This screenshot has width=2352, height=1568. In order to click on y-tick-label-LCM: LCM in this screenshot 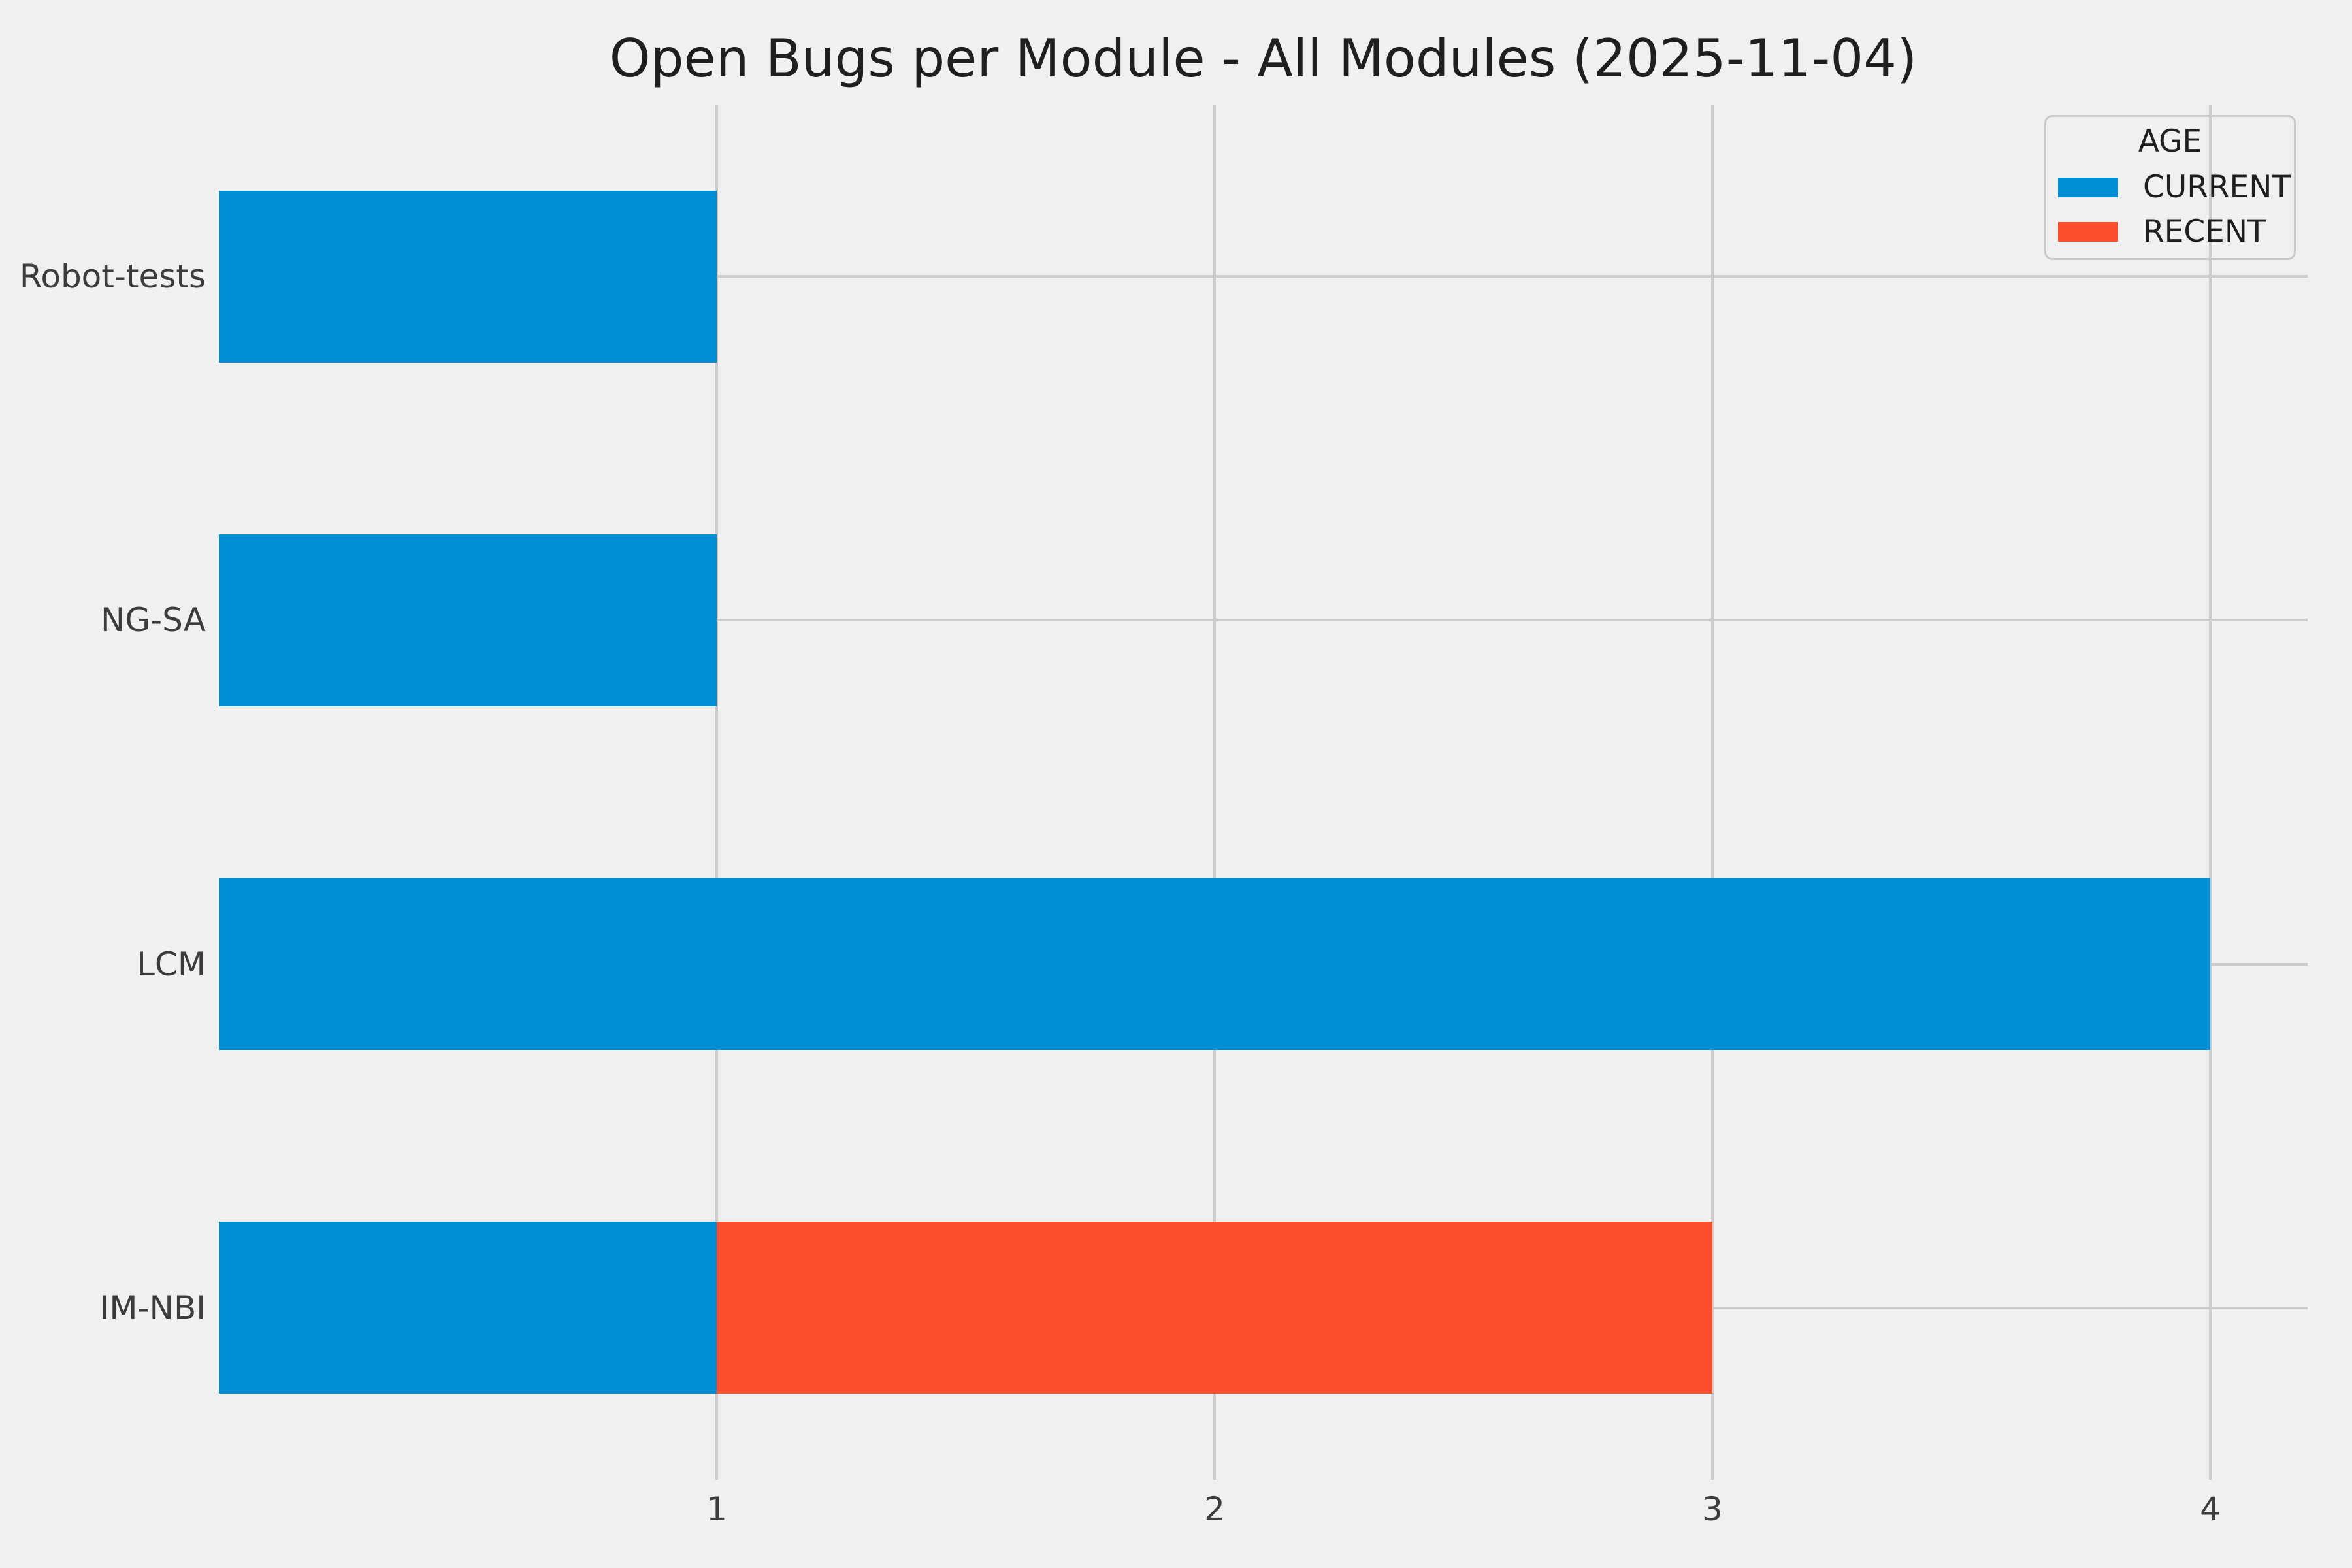, I will do `click(171, 964)`.